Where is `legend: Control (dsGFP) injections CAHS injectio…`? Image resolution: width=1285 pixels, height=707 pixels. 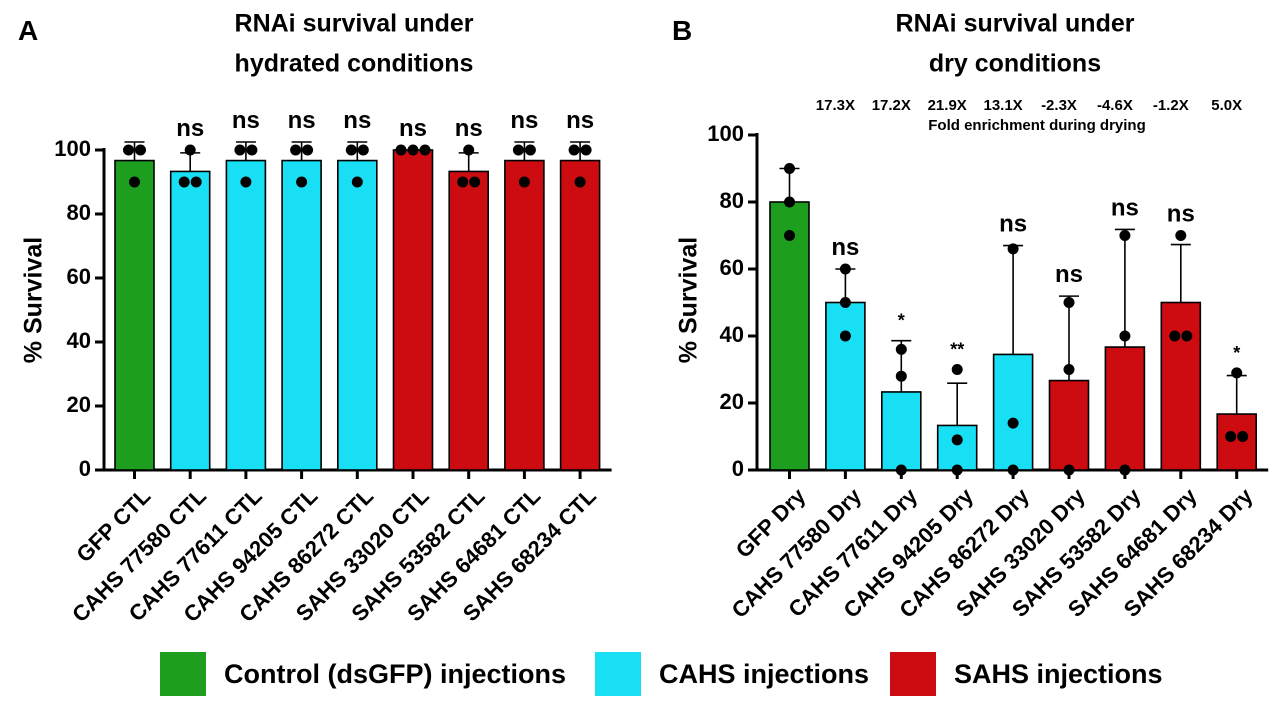
legend: Control (dsGFP) injections CAHS injectio… is located at coordinates (642, 673).